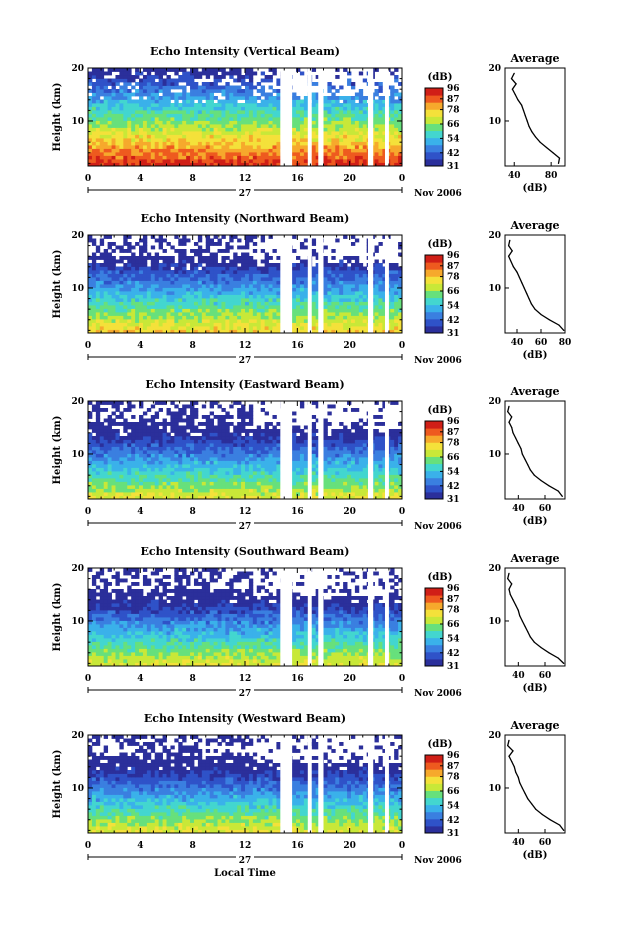 The height and width of the screenshot is (933, 620). What do you see at coordinates (193, 346) in the screenshot?
I see `x-tick-label: 8` at bounding box center [193, 346].